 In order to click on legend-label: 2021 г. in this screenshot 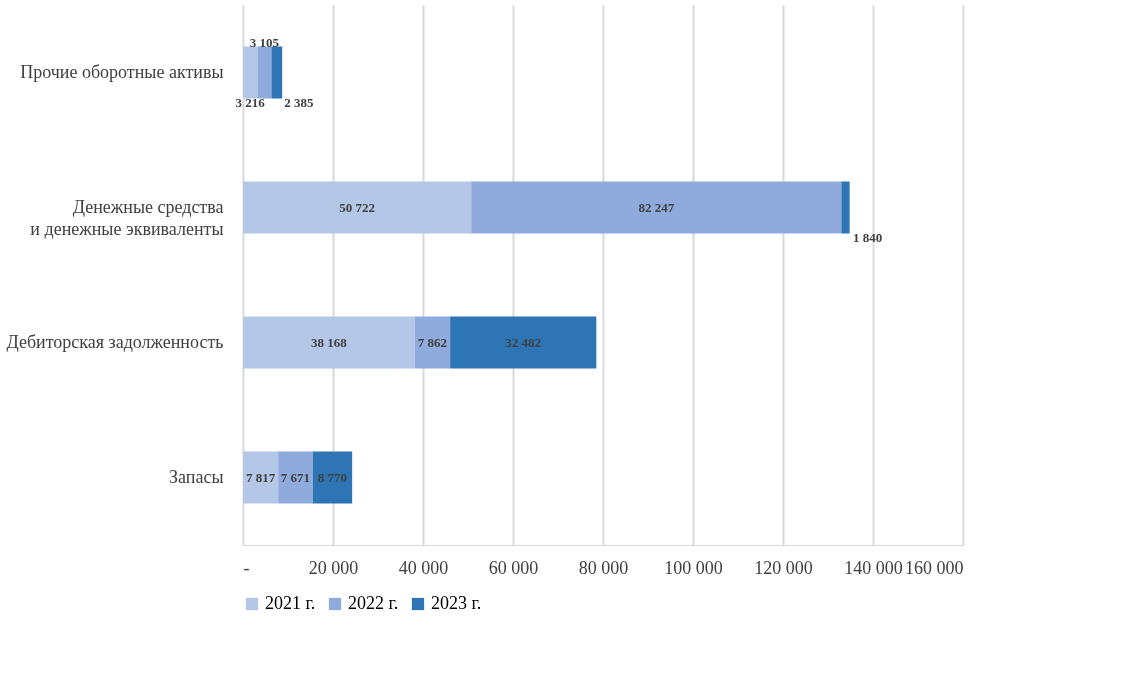, I will do `click(290, 603)`.